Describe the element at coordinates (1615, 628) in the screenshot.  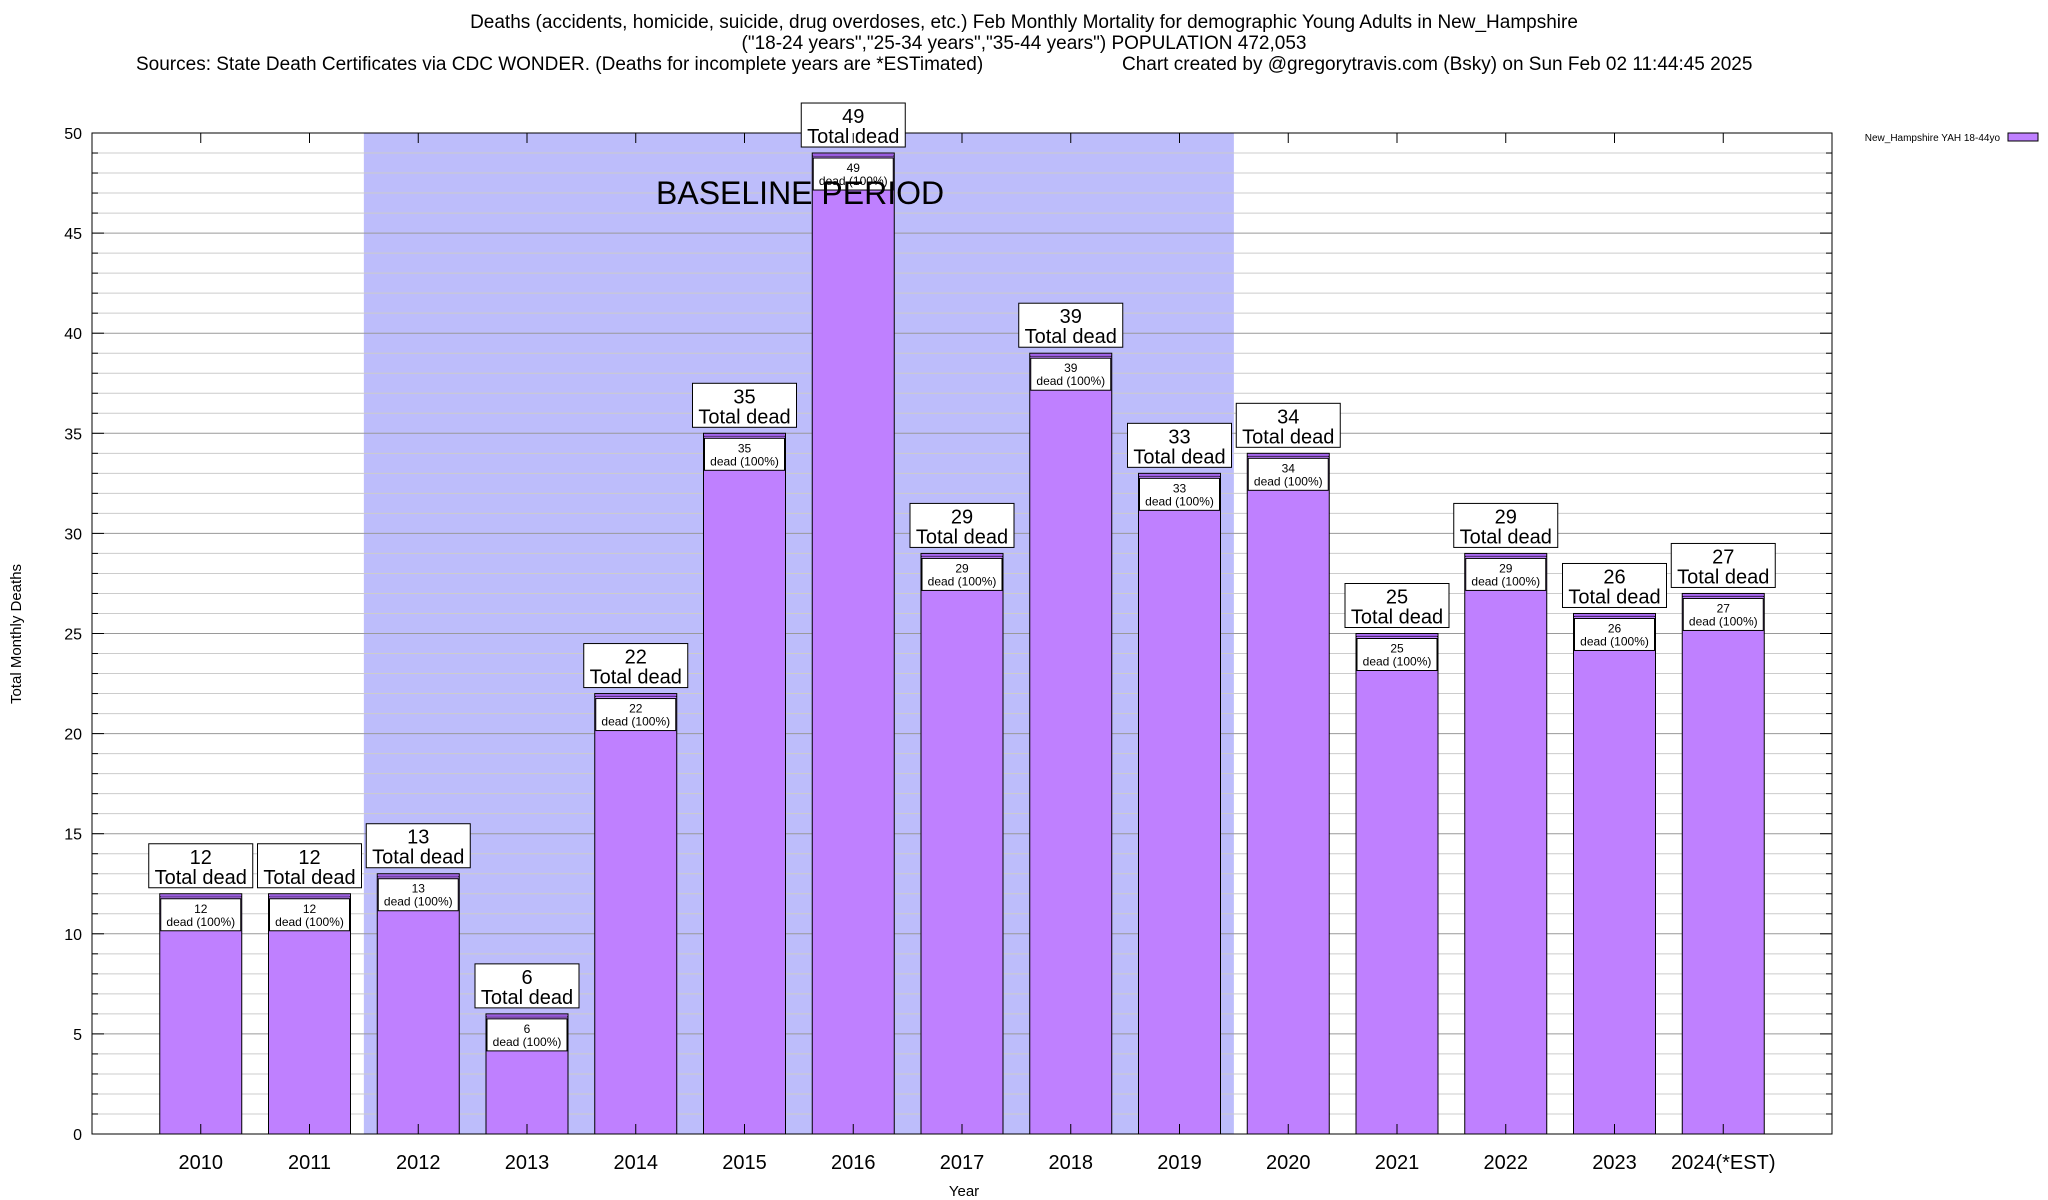
I see `inner-label-value: 26` at that location.